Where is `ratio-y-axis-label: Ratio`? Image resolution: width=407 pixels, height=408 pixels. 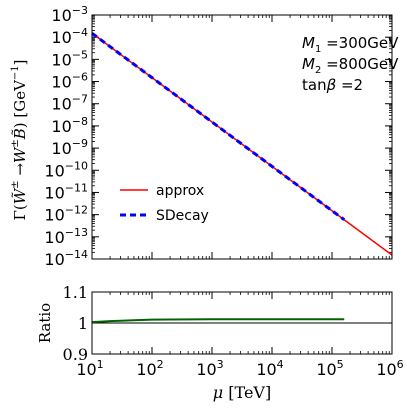
ratio-y-axis-label: Ratio is located at coordinates (45, 323).